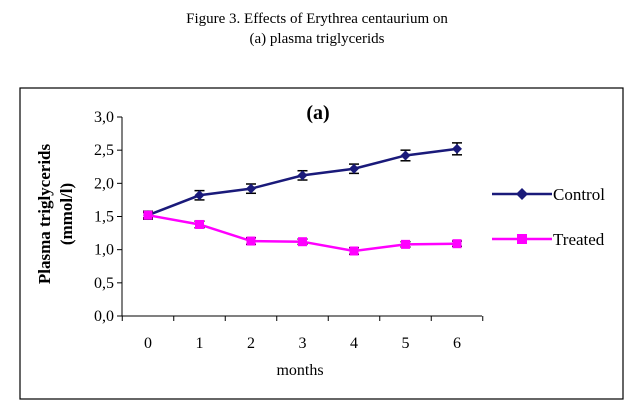 Image resolution: width=634 pixels, height=413 pixels. What do you see at coordinates (354, 343) in the screenshot?
I see `x-tick-label: 4` at bounding box center [354, 343].